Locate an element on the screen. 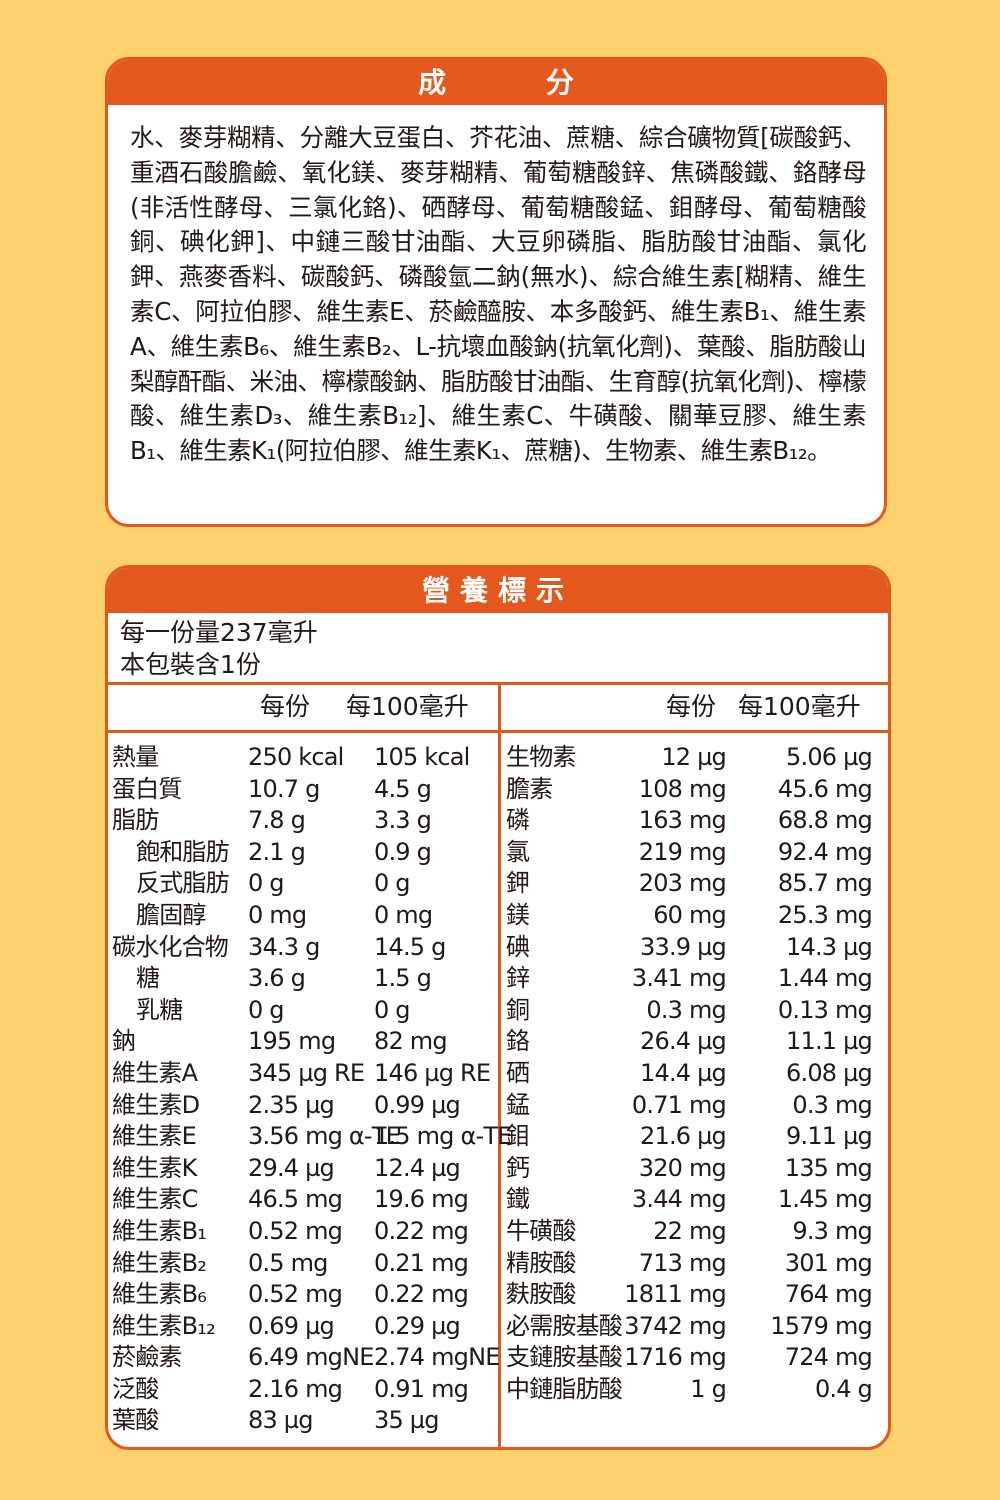 The width and height of the screenshot is (1000, 1500). per-100ml-value: 1.5 g is located at coordinates (403, 978).